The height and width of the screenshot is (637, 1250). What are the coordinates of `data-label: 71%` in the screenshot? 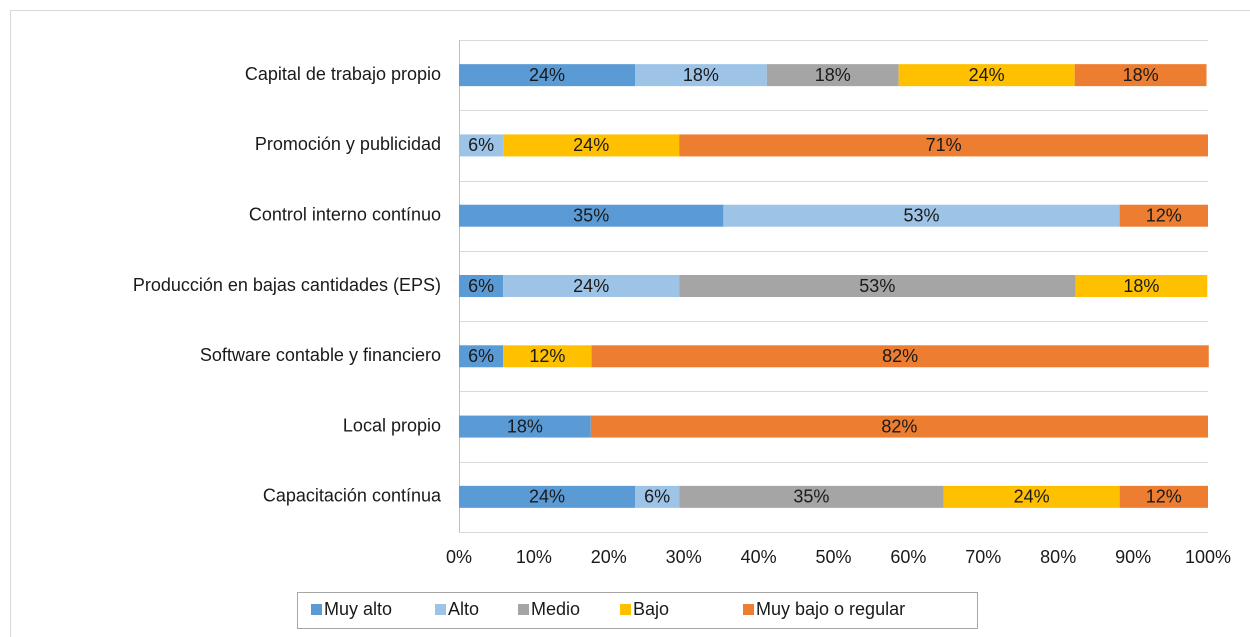 It's located at (944, 145).